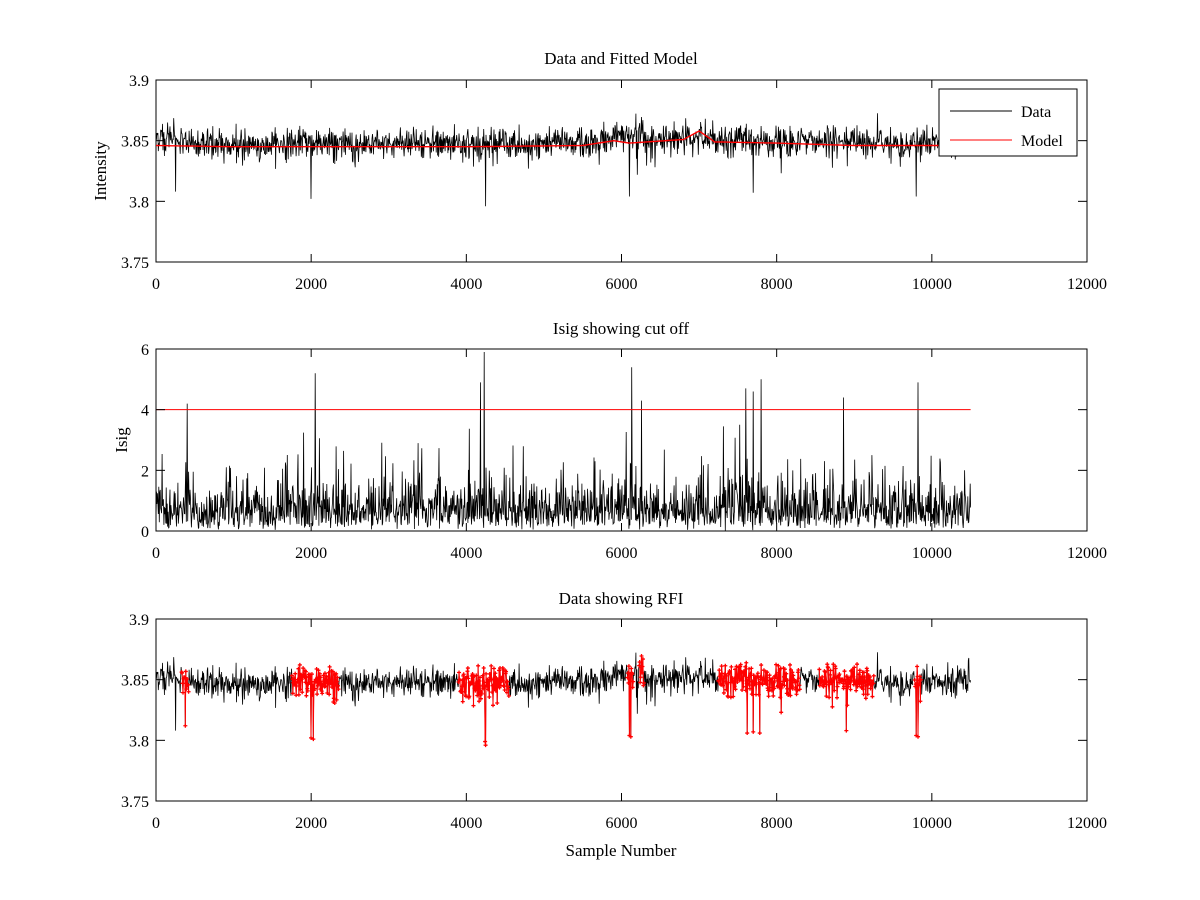  Describe the element at coordinates (466, 284) in the screenshot. I see `panel1-xtick-label: 4000` at that location.